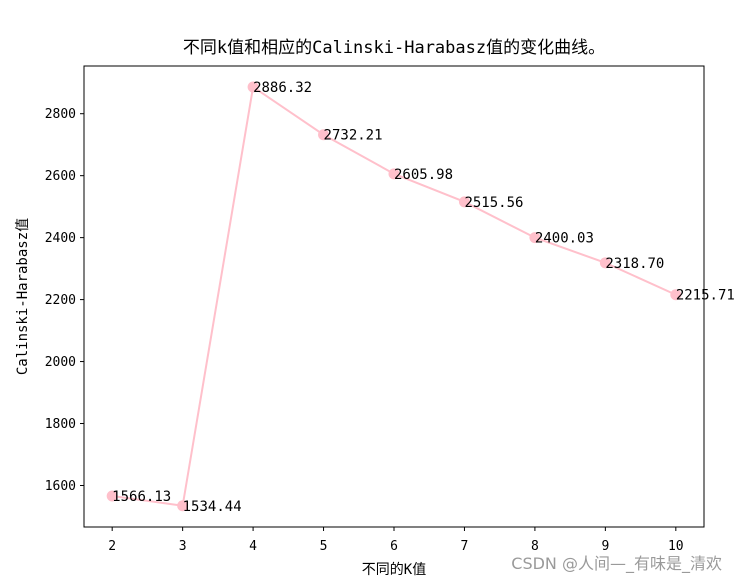 The image size is (737, 583). Describe the element at coordinates (324, 546) in the screenshot. I see `x-tick-label: 5` at that location.